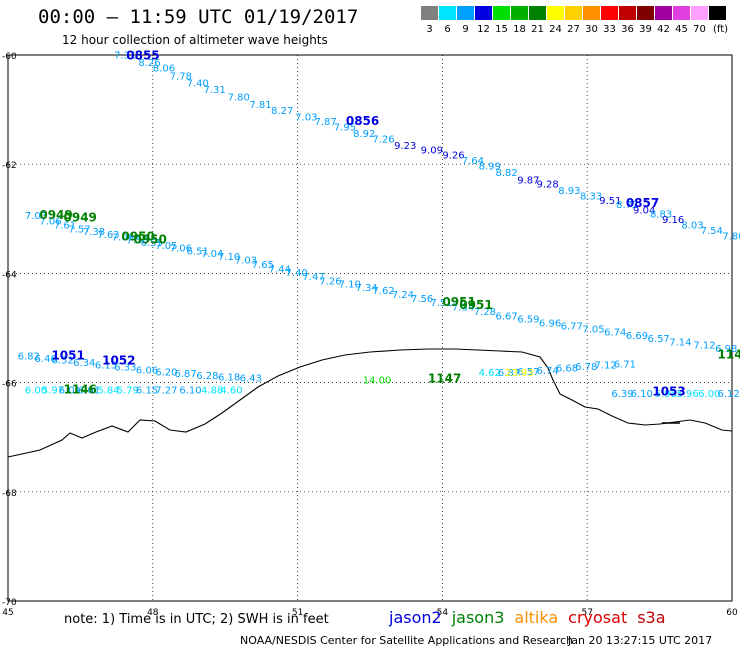 The image size is (740, 650). Describe the element at coordinates (362, 121) in the screenshot. I see `pass-time-label: 0856` at that location.